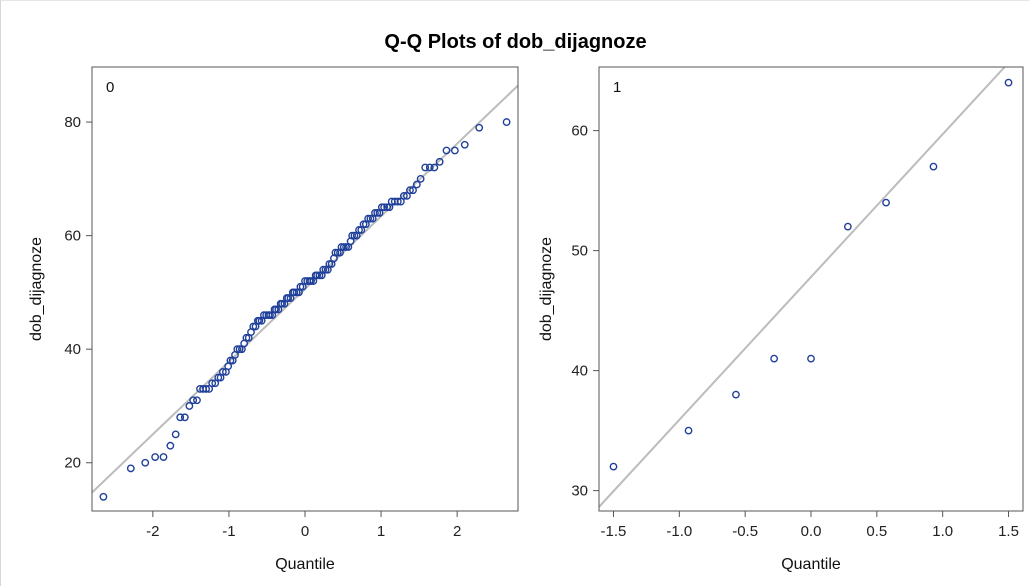  I want to click on x-tick-label: -1, so click(228, 531).